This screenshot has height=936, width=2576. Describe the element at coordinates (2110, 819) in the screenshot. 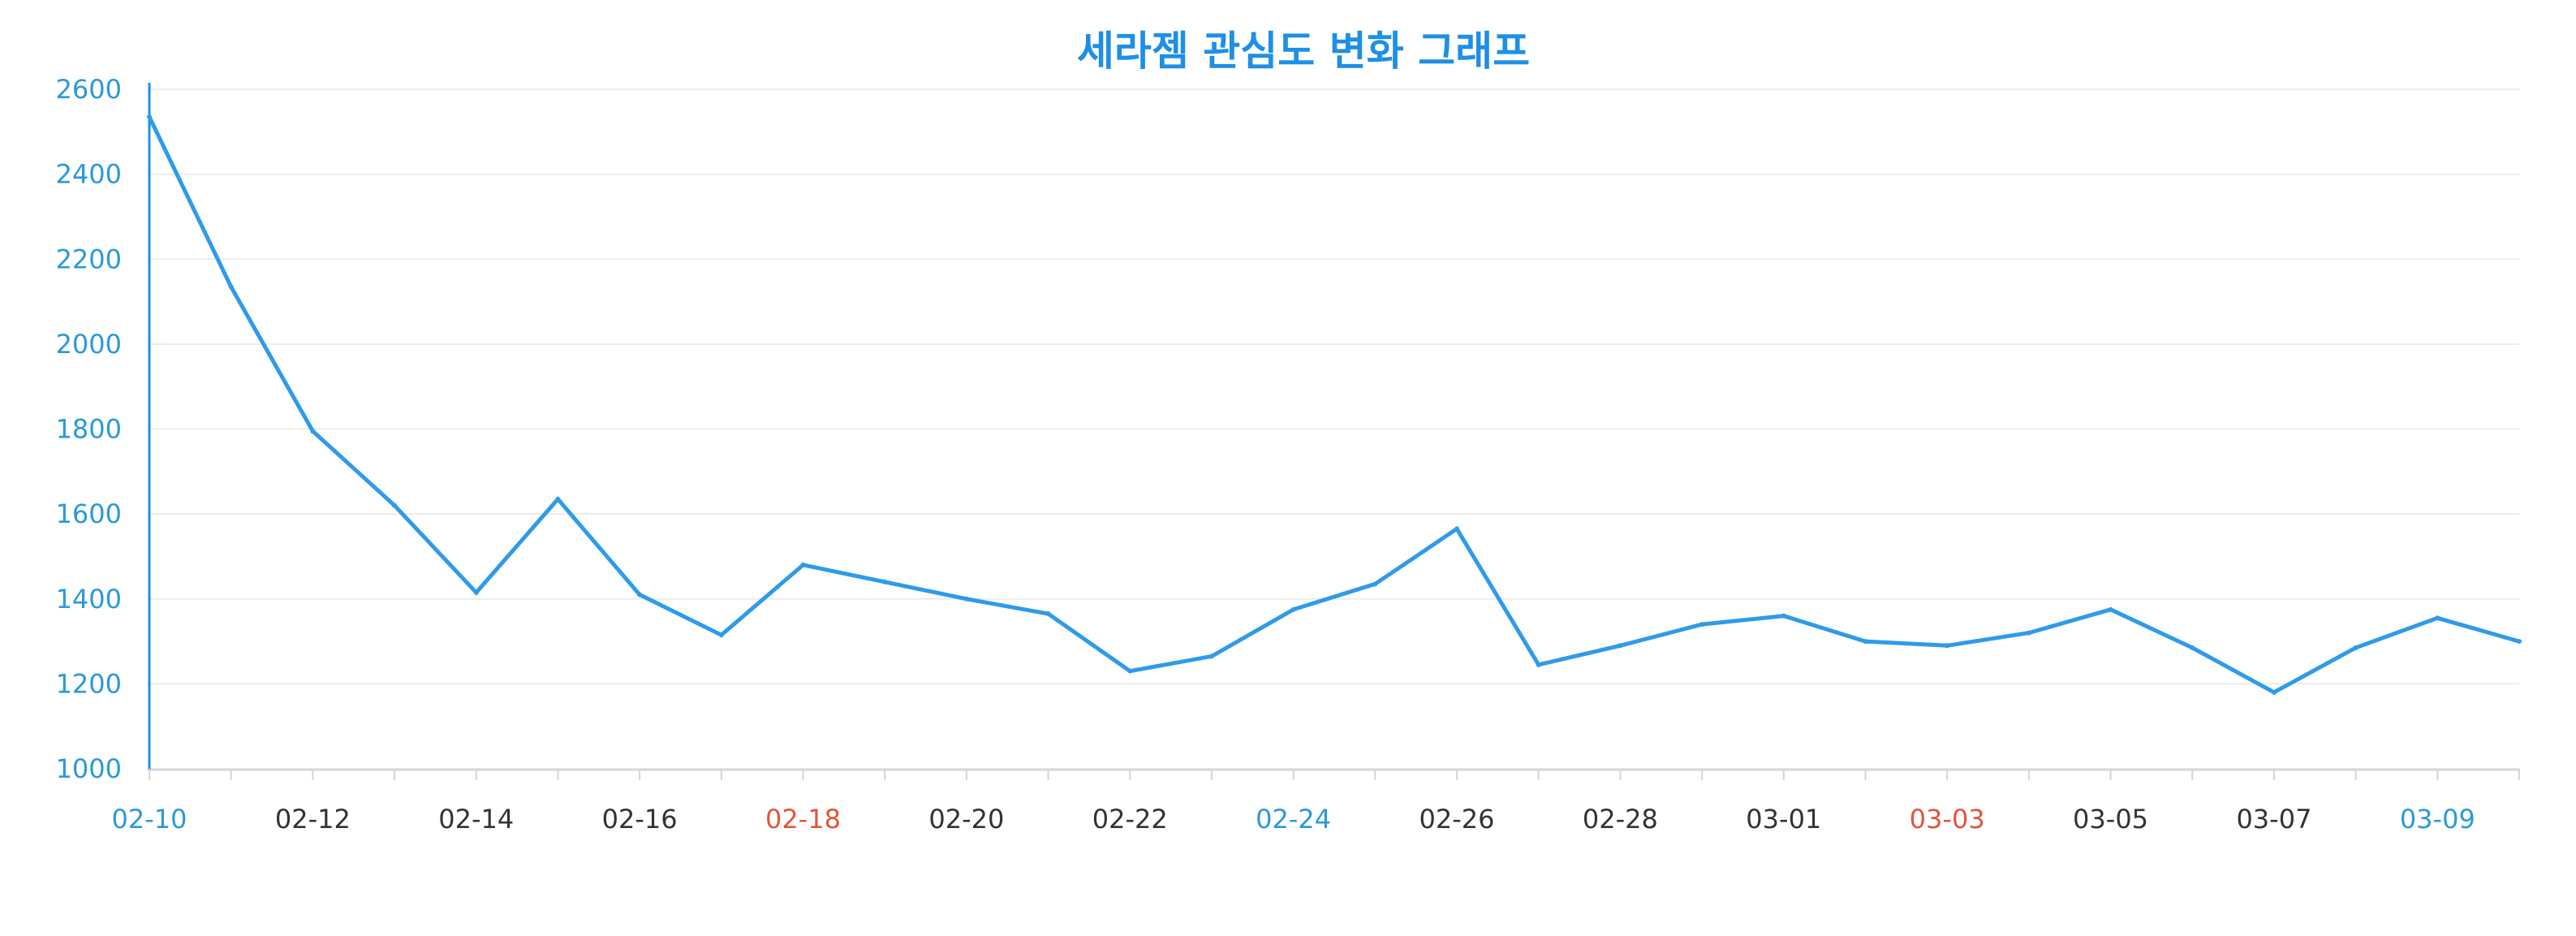

I see `x-tick-label: 03-05` at that location.